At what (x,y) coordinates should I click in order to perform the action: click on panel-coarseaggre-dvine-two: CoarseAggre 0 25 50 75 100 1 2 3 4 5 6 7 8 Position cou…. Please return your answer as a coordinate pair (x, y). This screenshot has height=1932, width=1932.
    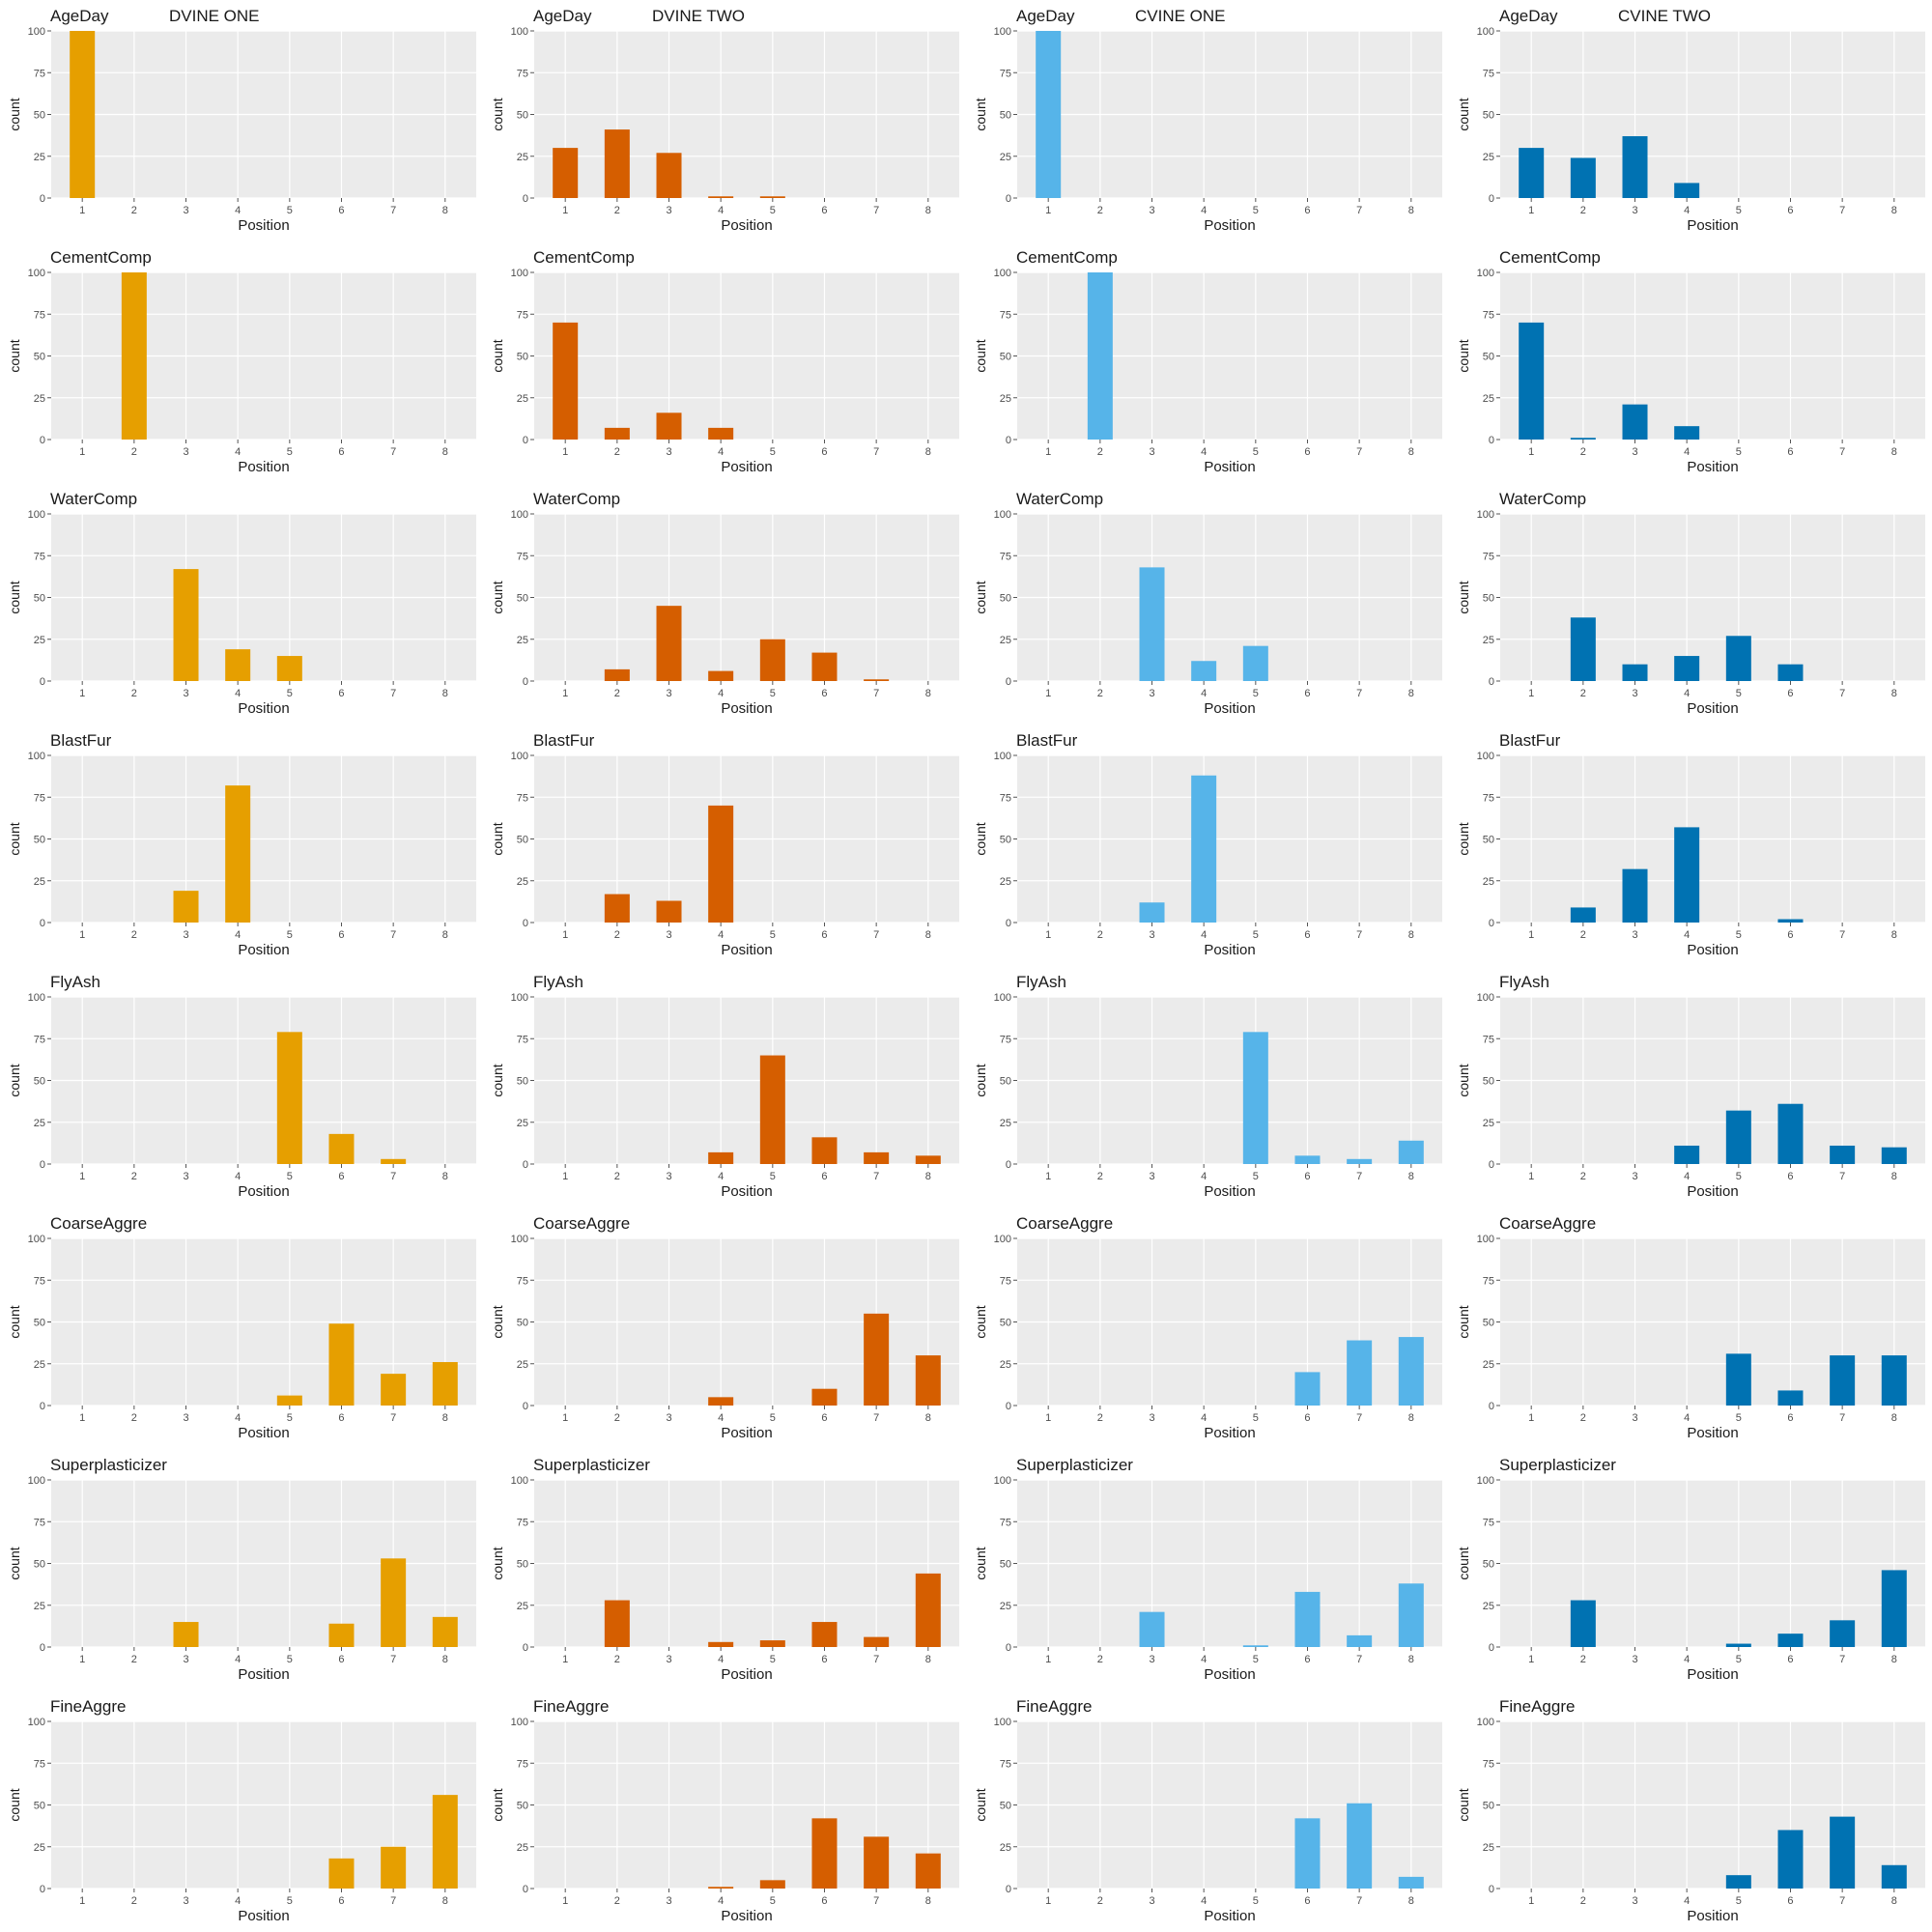
    Looking at the image, I should click on (724, 1327).